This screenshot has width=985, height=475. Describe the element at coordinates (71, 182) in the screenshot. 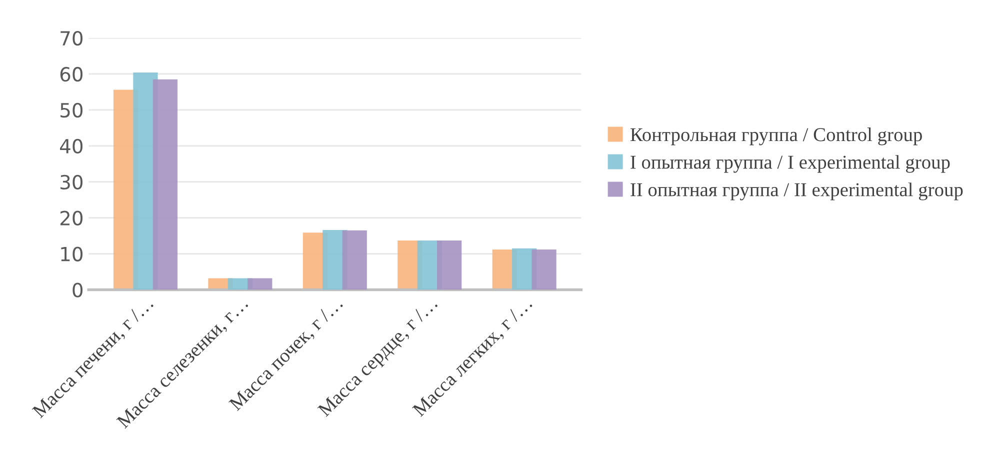

I see `y-tick-label: 30` at that location.